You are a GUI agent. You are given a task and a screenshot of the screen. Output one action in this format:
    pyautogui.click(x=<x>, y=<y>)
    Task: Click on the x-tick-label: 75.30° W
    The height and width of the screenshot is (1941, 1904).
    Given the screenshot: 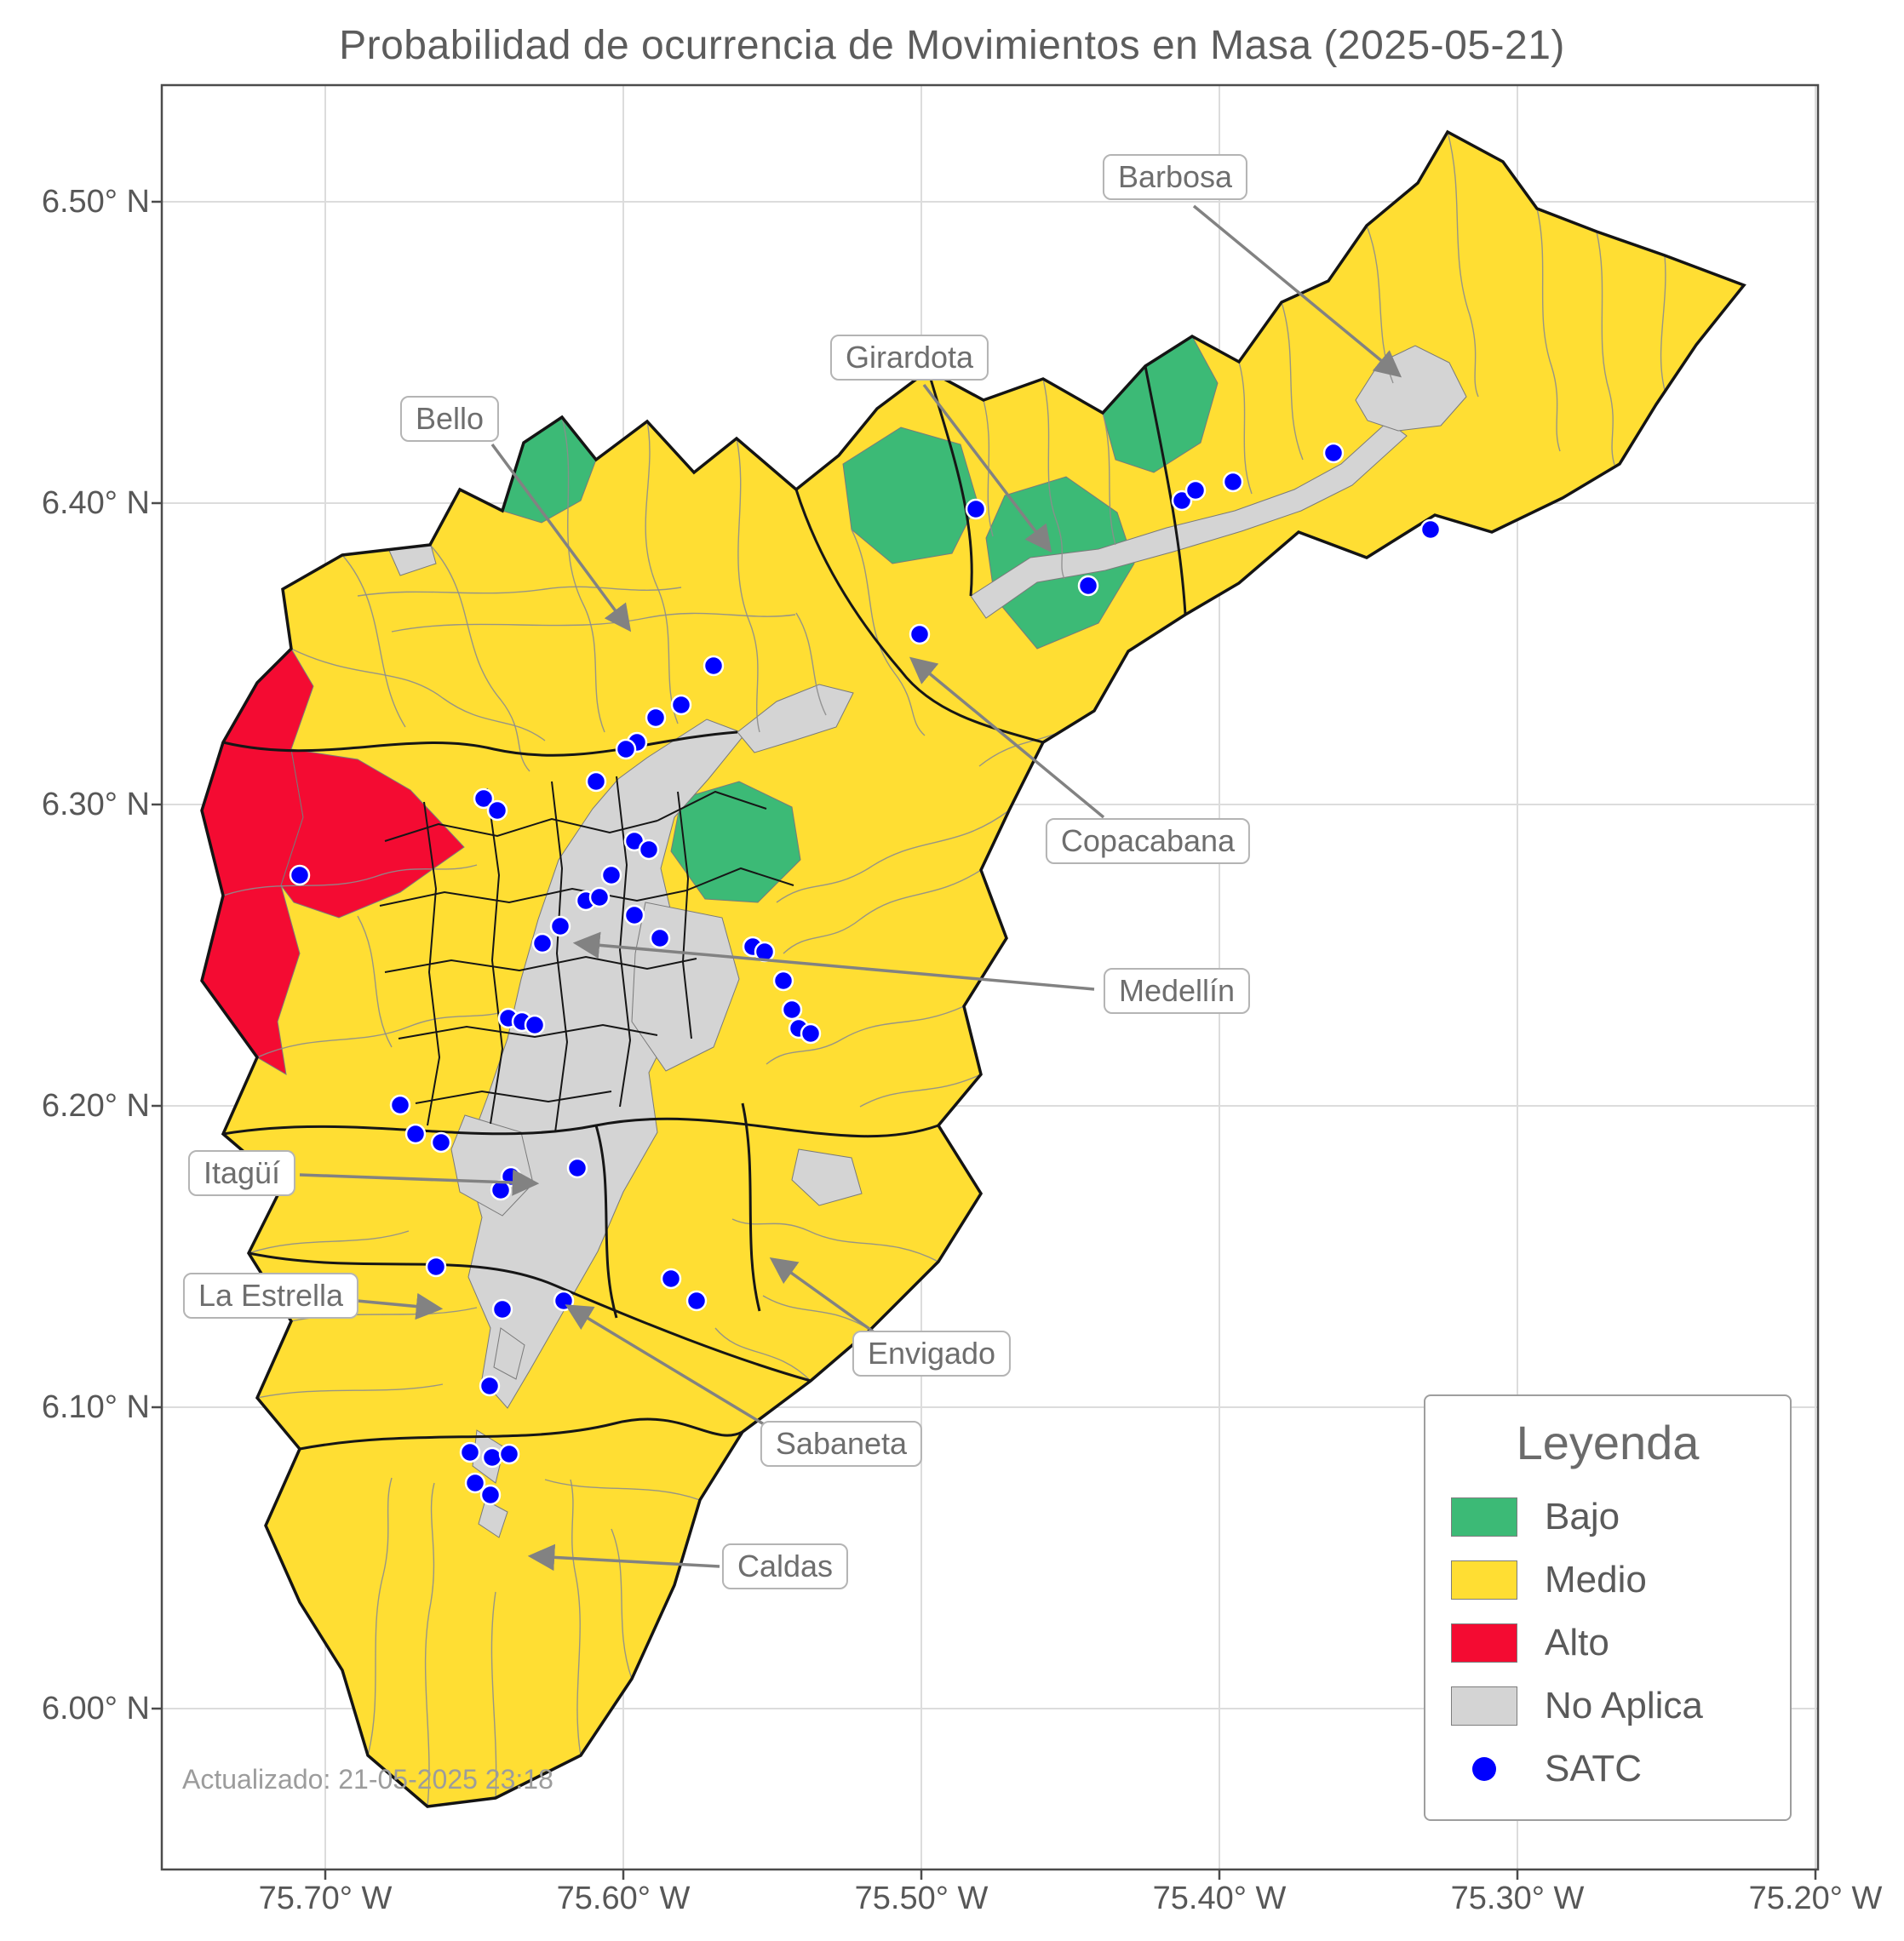 What is the action you would take?
    pyautogui.click(x=1518, y=1898)
    